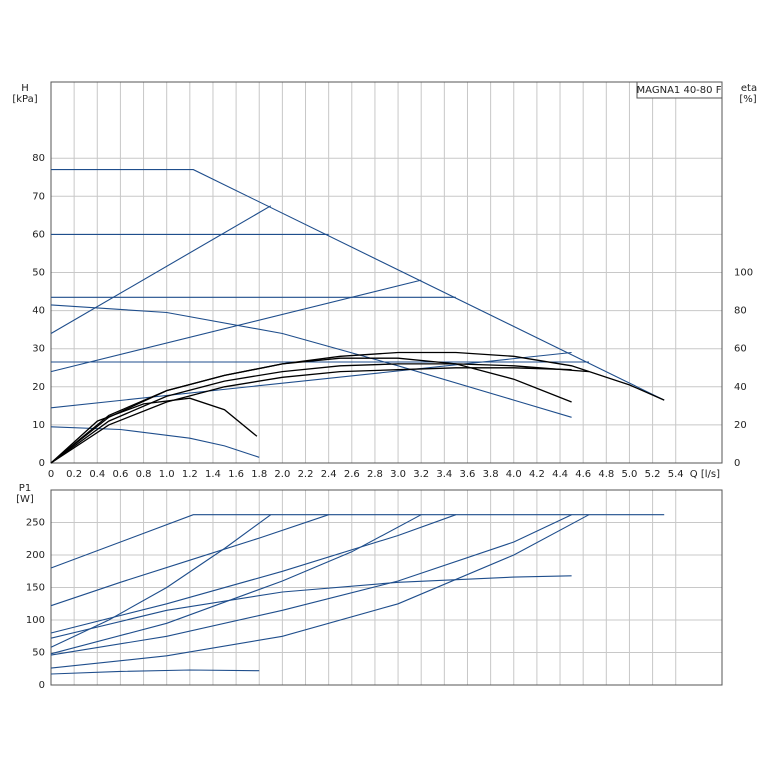 Image resolution: width=774 pixels, height=774 pixels. I want to click on model-box, so click(679, 90).